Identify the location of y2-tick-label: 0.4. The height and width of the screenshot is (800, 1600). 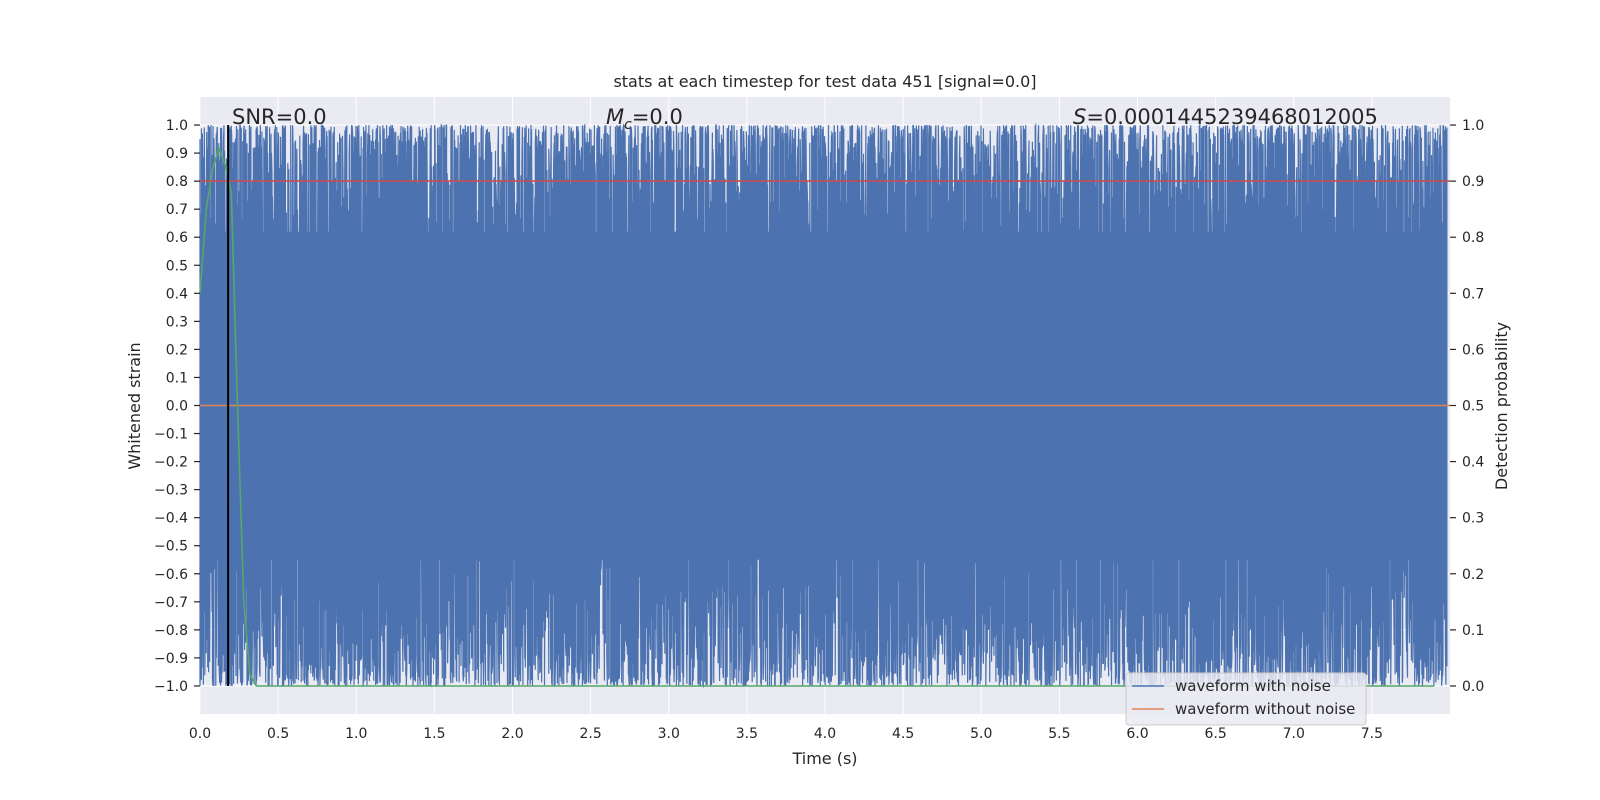
(1473, 463).